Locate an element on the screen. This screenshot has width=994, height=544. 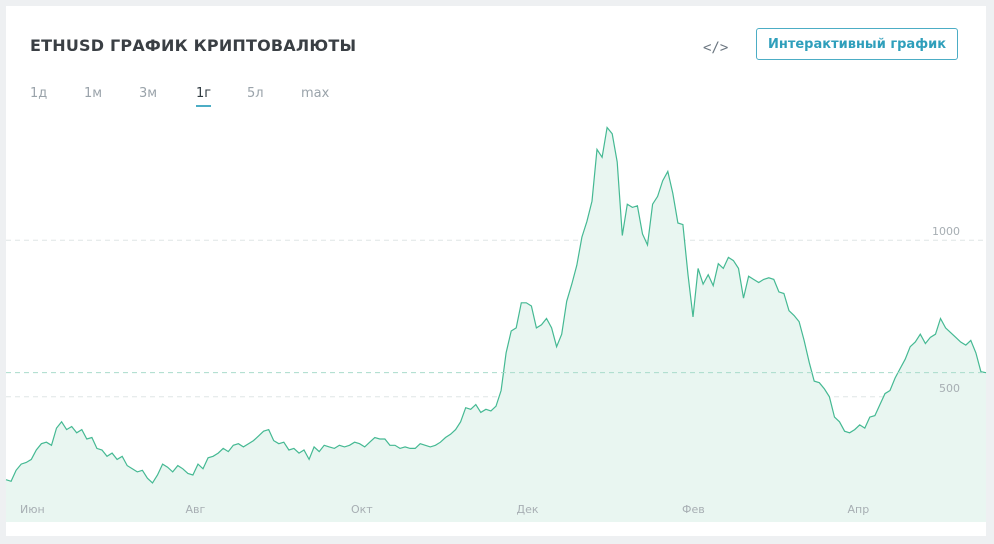
x-tick-label: Июн is located at coordinates (32, 509).